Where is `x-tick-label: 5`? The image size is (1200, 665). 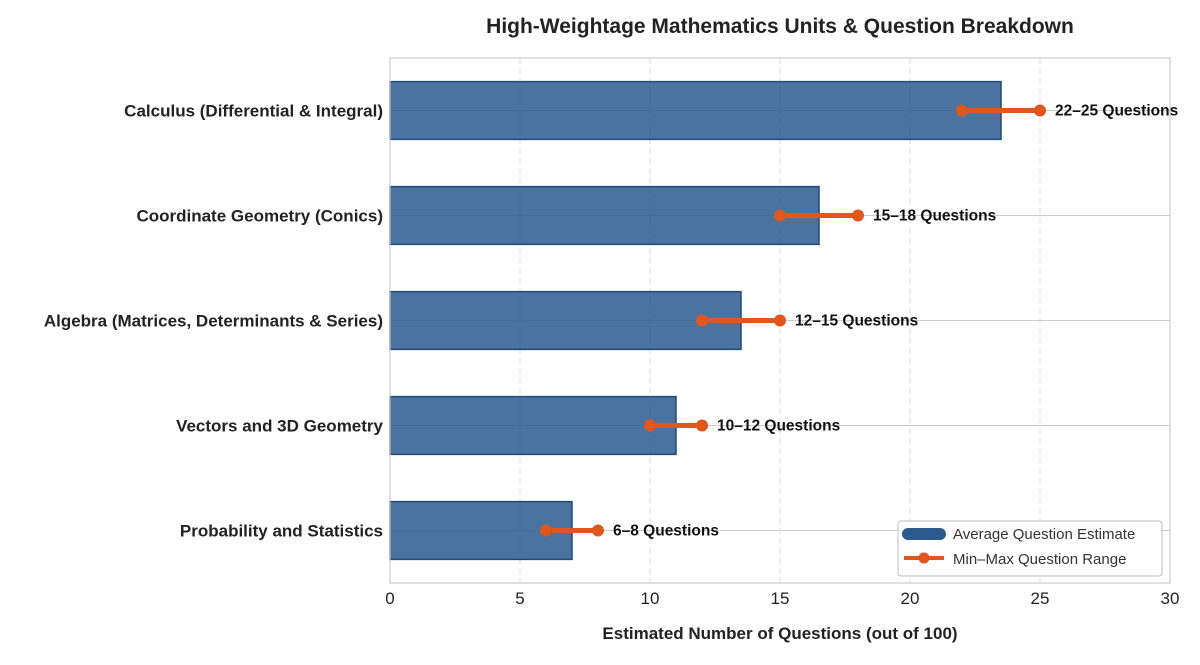
x-tick-label: 5 is located at coordinates (519, 598).